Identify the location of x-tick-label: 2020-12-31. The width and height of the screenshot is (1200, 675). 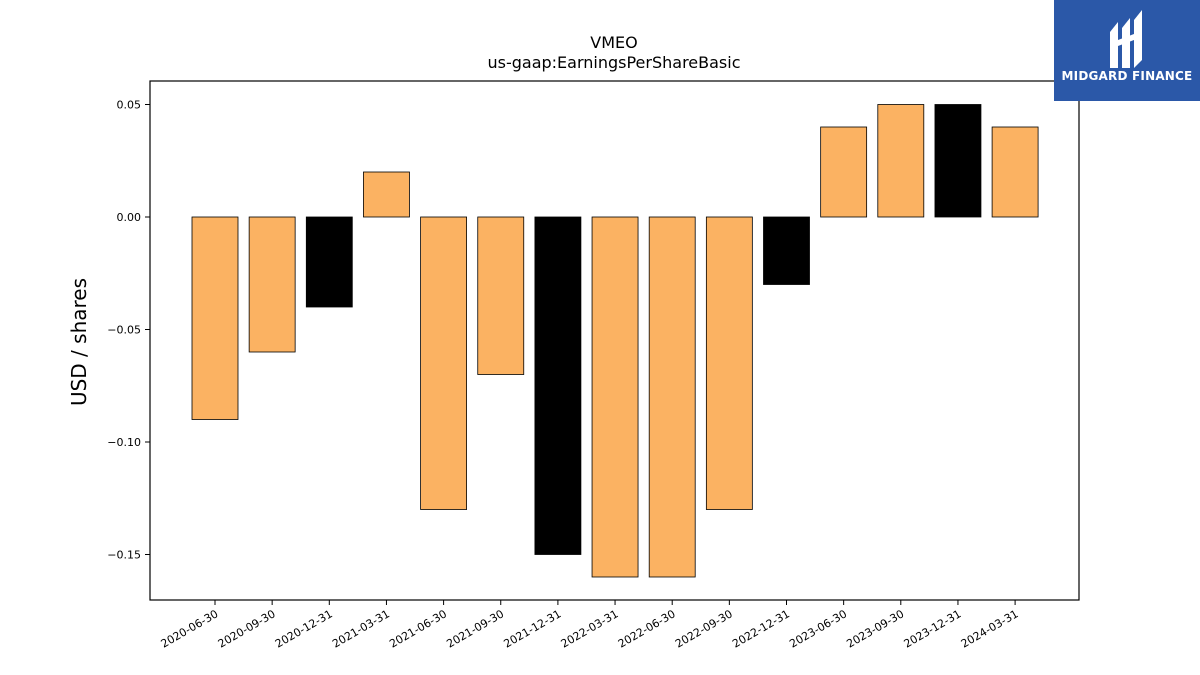
(304, 628).